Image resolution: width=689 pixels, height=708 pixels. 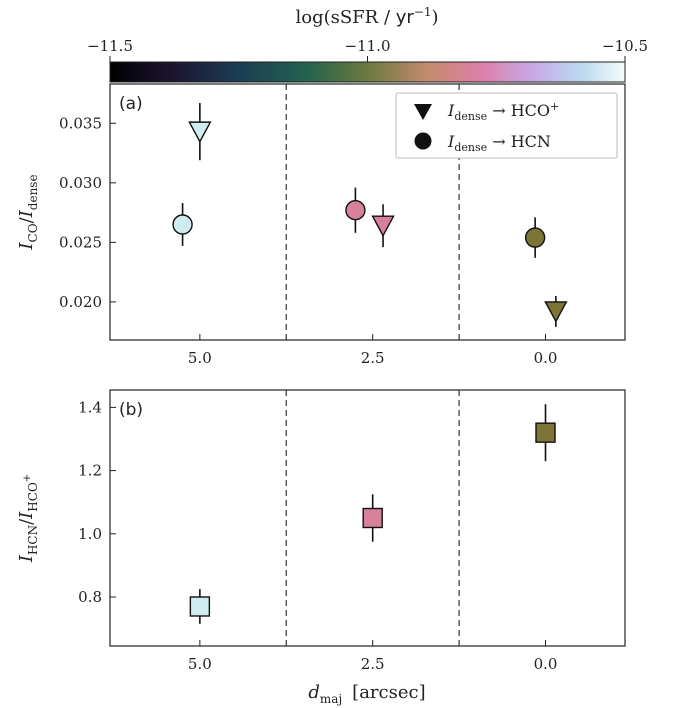 What do you see at coordinates (625, 46) in the screenshot?
I see `colorbar-tick-label: −10.5` at bounding box center [625, 46].